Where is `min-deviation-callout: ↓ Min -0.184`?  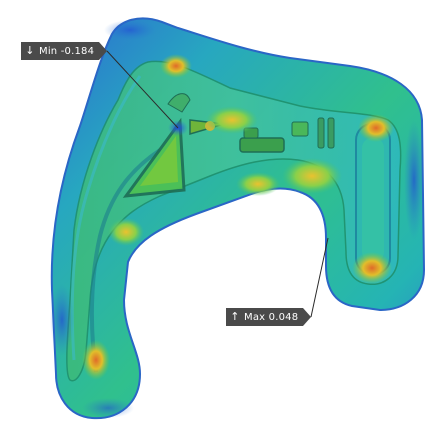
min-deviation-callout: ↓ Min -0.184 is located at coordinates (64, 51).